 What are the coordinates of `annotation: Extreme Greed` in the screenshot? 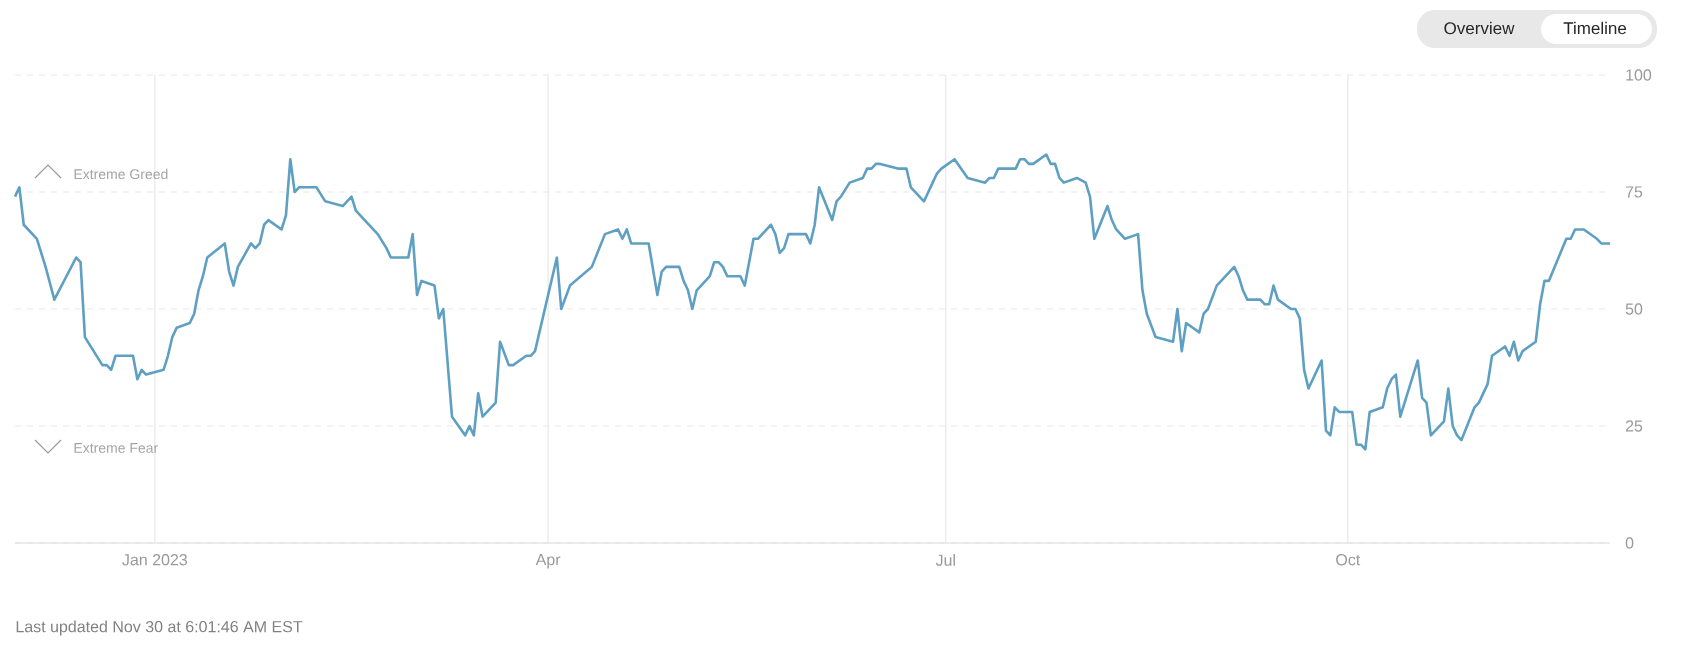 It's located at (121, 174).